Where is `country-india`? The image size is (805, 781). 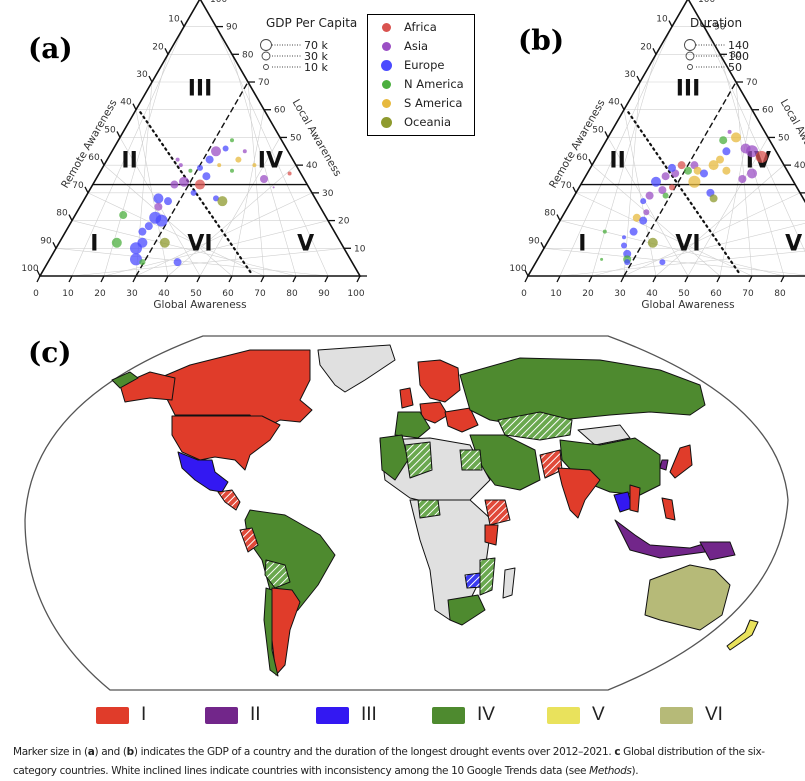 country-india is located at coordinates (579, 493).